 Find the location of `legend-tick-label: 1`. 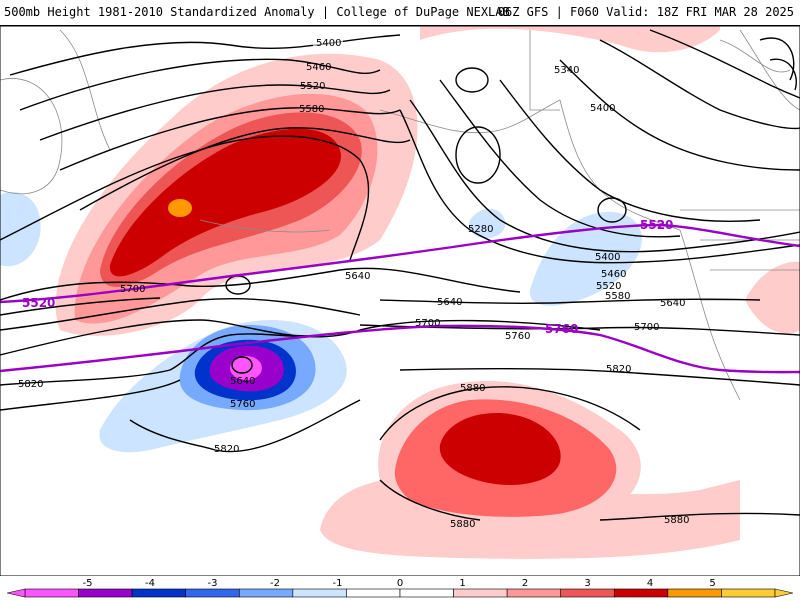

legend-tick-label: 1 is located at coordinates (462, 583).